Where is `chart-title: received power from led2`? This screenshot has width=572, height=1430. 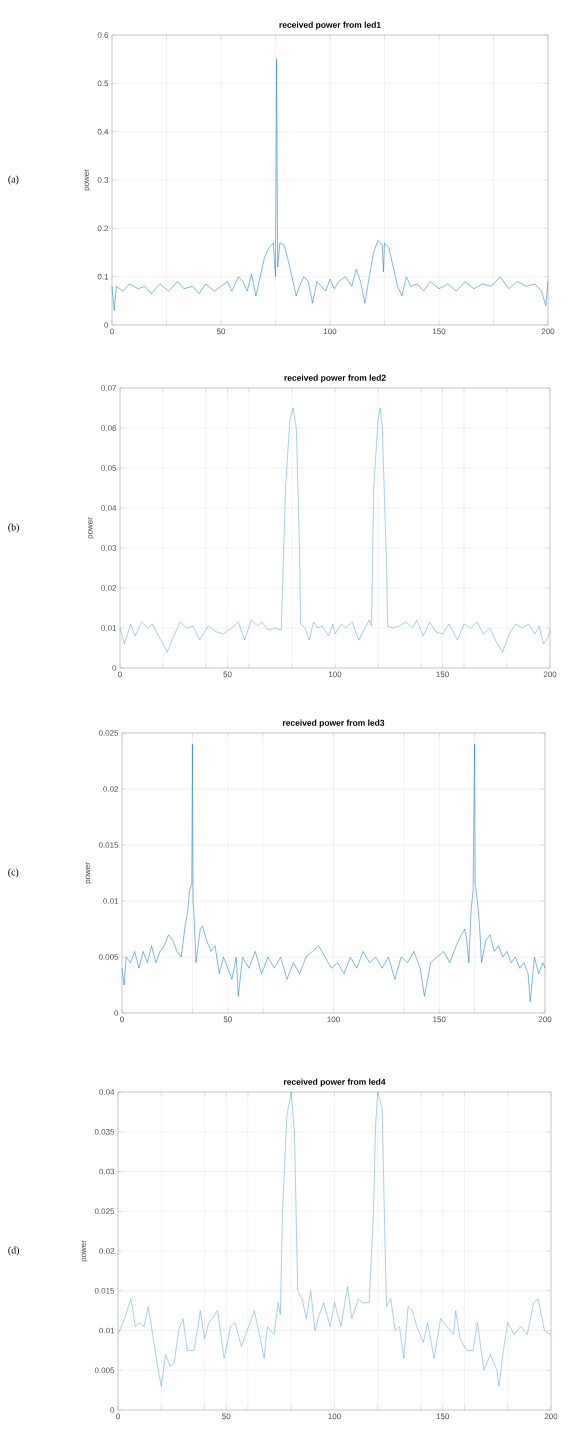
chart-title: received power from led2 is located at coordinates (335, 378).